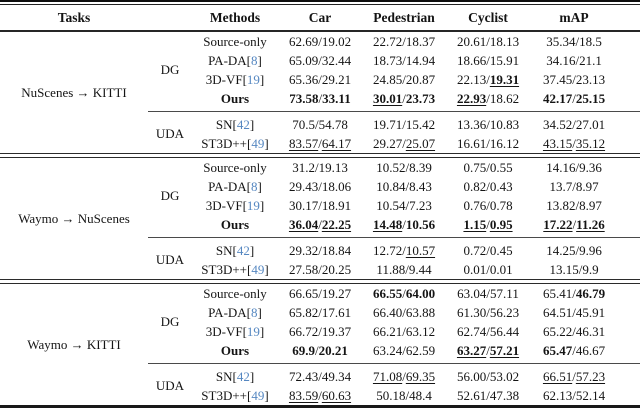 The height and width of the screenshot is (408, 640). I want to click on metric-value: 66.51, so click(557, 376).